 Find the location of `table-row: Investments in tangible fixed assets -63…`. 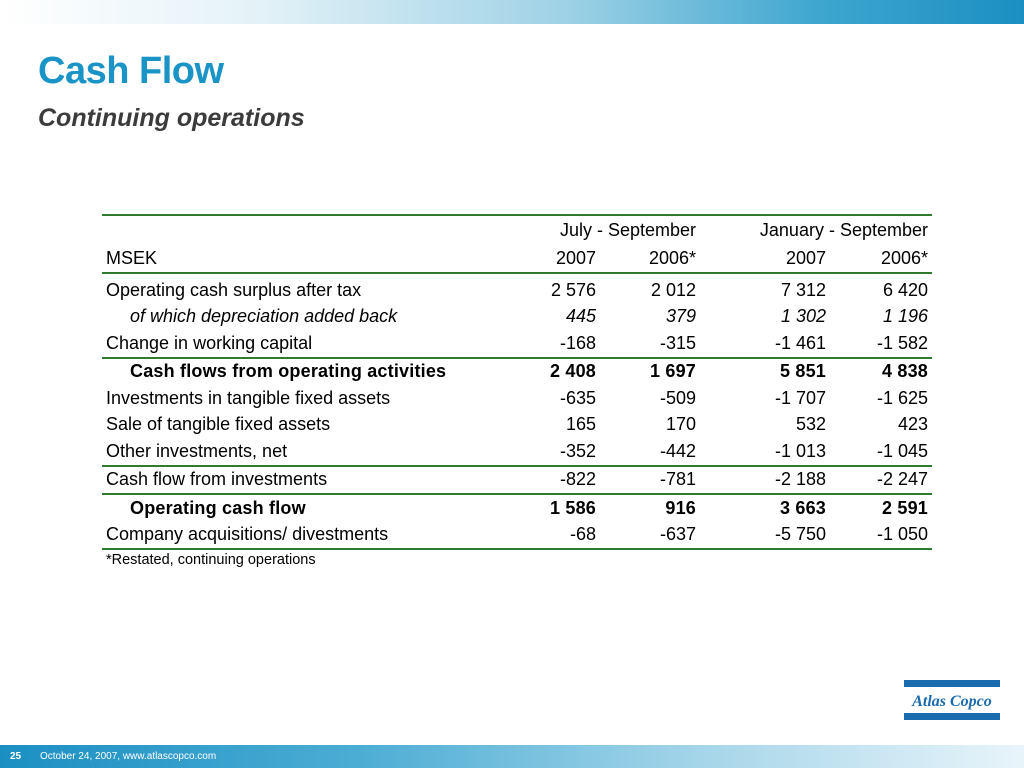

table-row: Investments in tangible fixed assets -63… is located at coordinates (517, 398).